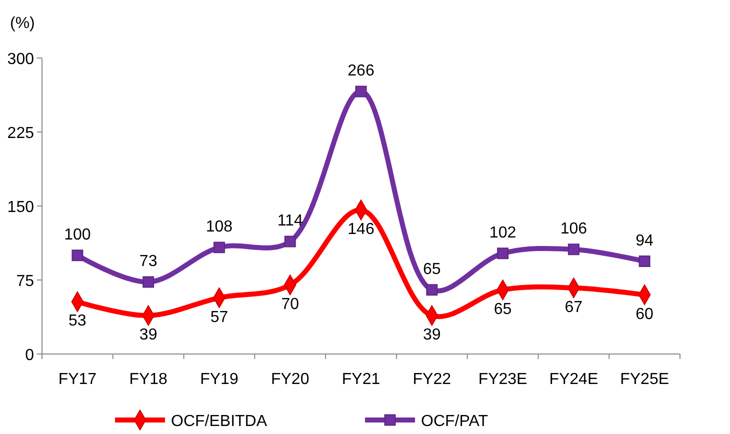 This screenshot has width=730, height=434. I want to click on y-axis-title: (%), so click(22, 23).